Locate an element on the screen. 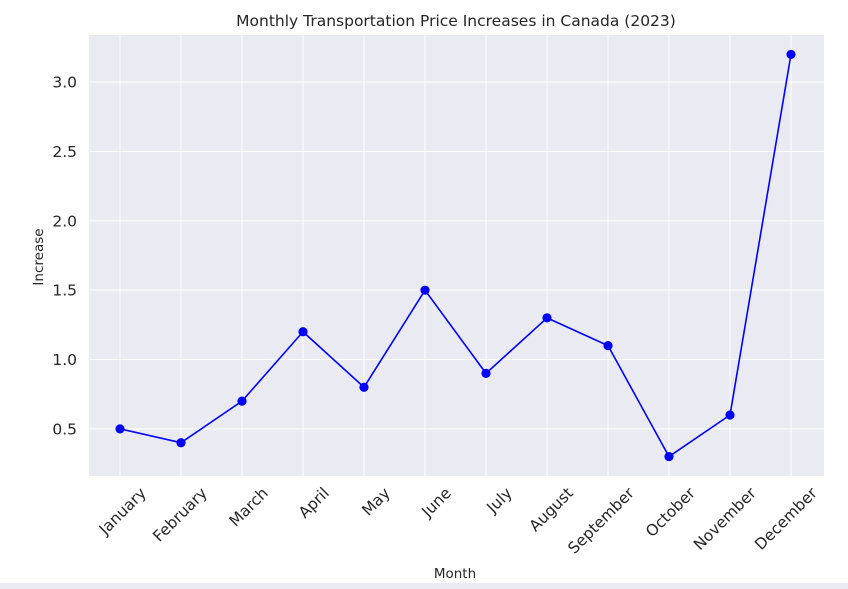 The height and width of the screenshot is (589, 848). x-tick-label: November is located at coordinates (725, 519).